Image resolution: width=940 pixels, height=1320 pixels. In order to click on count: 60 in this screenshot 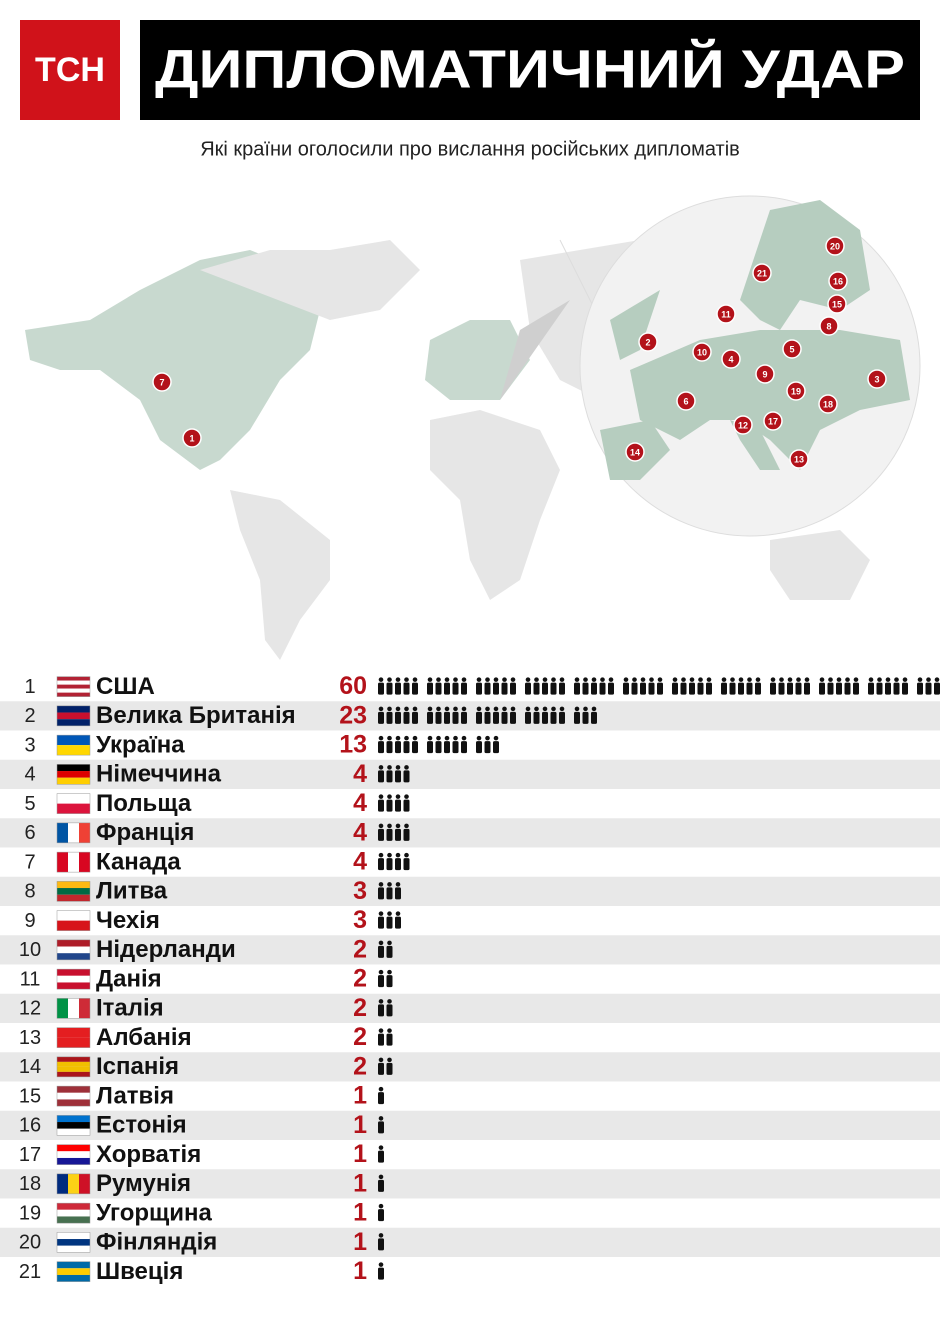, I will do `click(353, 686)`.